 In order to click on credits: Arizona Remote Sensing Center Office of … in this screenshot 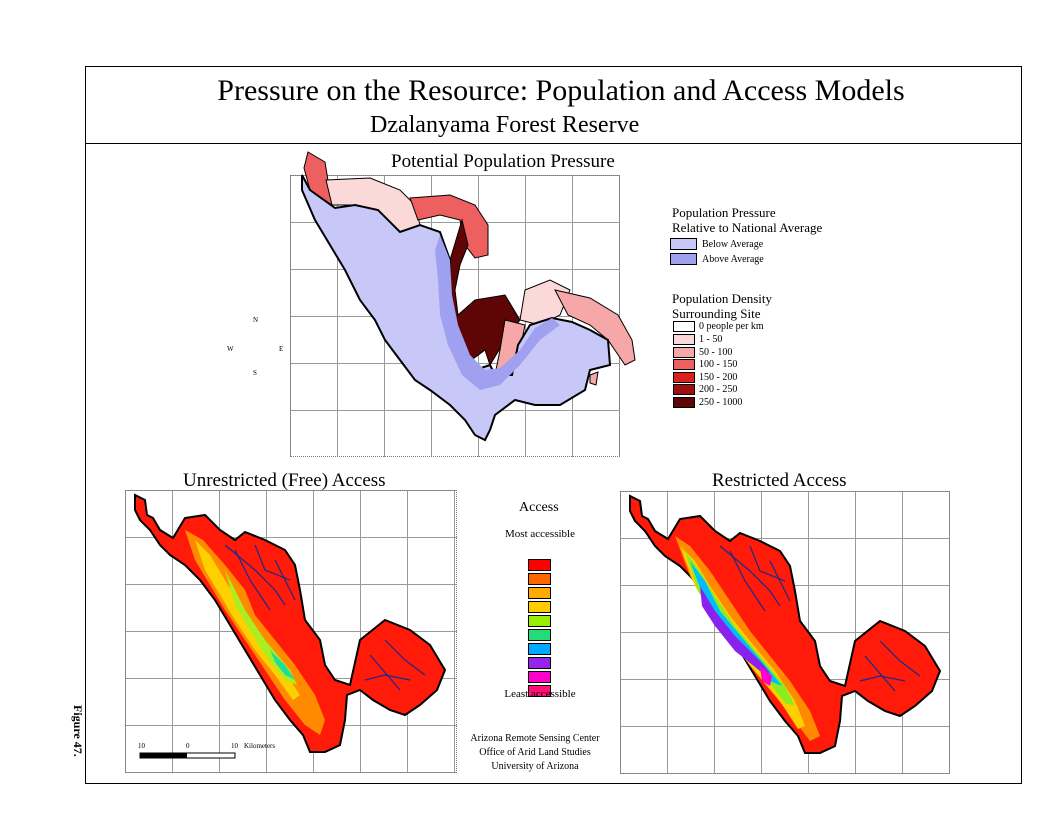, I will do `click(535, 753)`.